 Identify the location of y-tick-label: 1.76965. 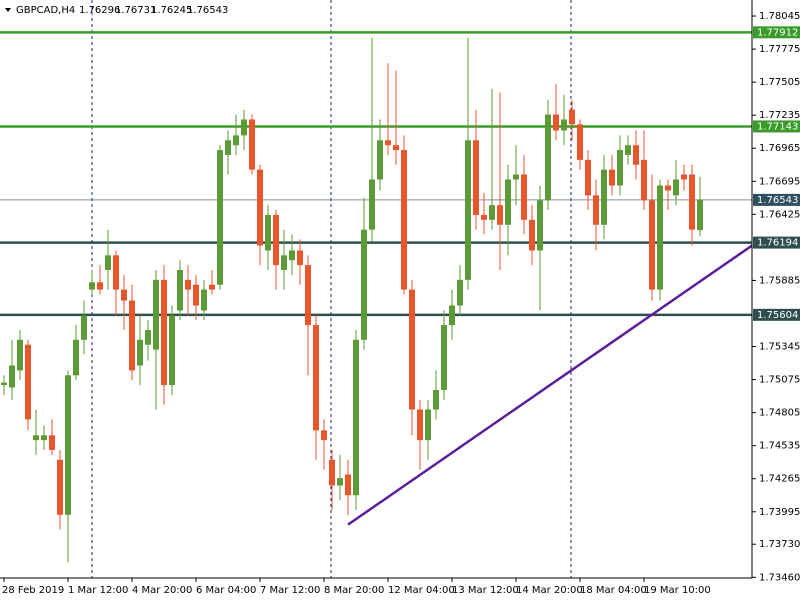
(779, 148).